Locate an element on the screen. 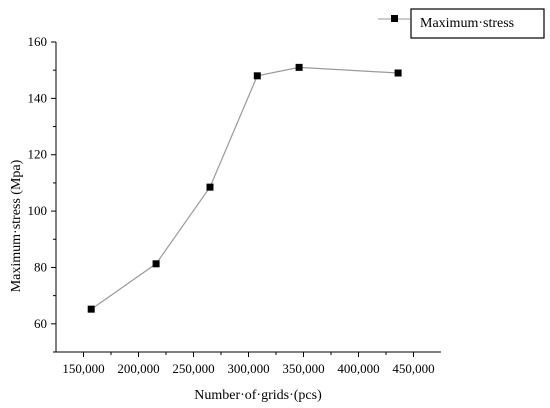 The width and height of the screenshot is (550, 408). y-tick-label: 160 is located at coordinates (38, 41).